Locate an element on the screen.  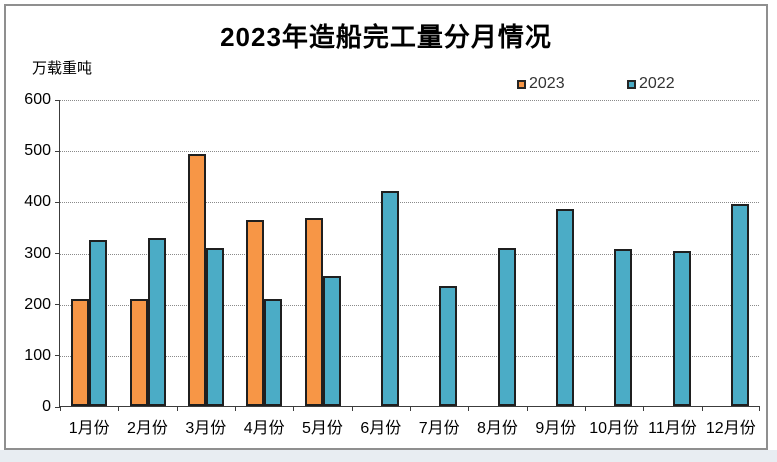
x-axis-label-12月份: 12月份 is located at coordinates (730, 428).